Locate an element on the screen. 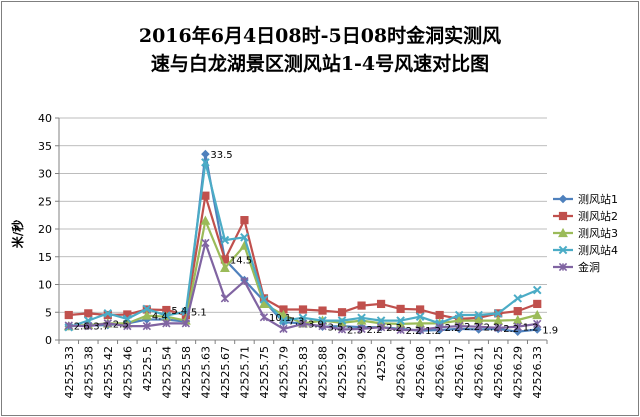  y-tick-label: 40 is located at coordinates (45, 118).